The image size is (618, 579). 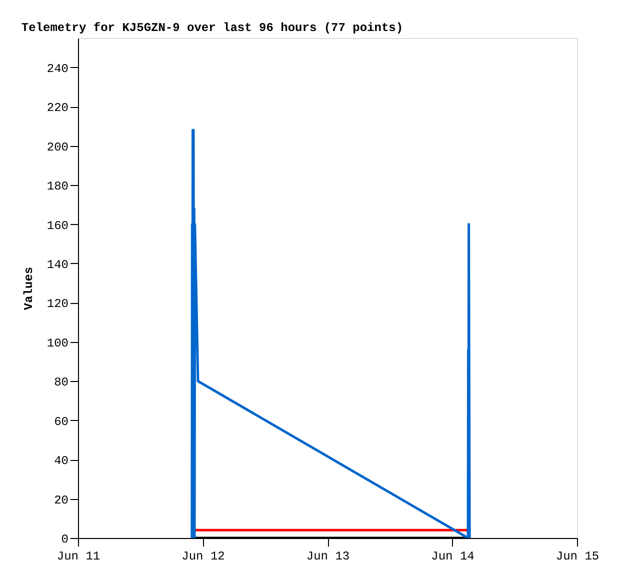 I want to click on x-tick-label: Jun 14, so click(x=452, y=557).